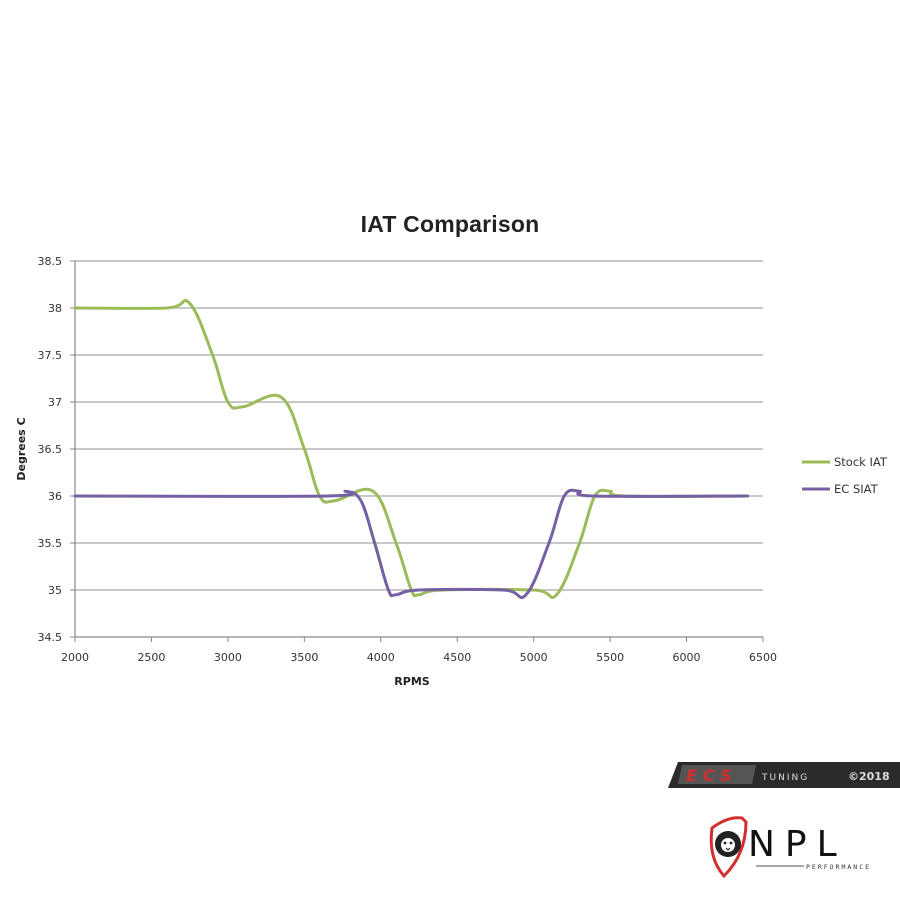 Image resolution: width=900 pixels, height=900 pixels. What do you see at coordinates (763, 657) in the screenshot?
I see `x-tick-label: 6500` at bounding box center [763, 657].